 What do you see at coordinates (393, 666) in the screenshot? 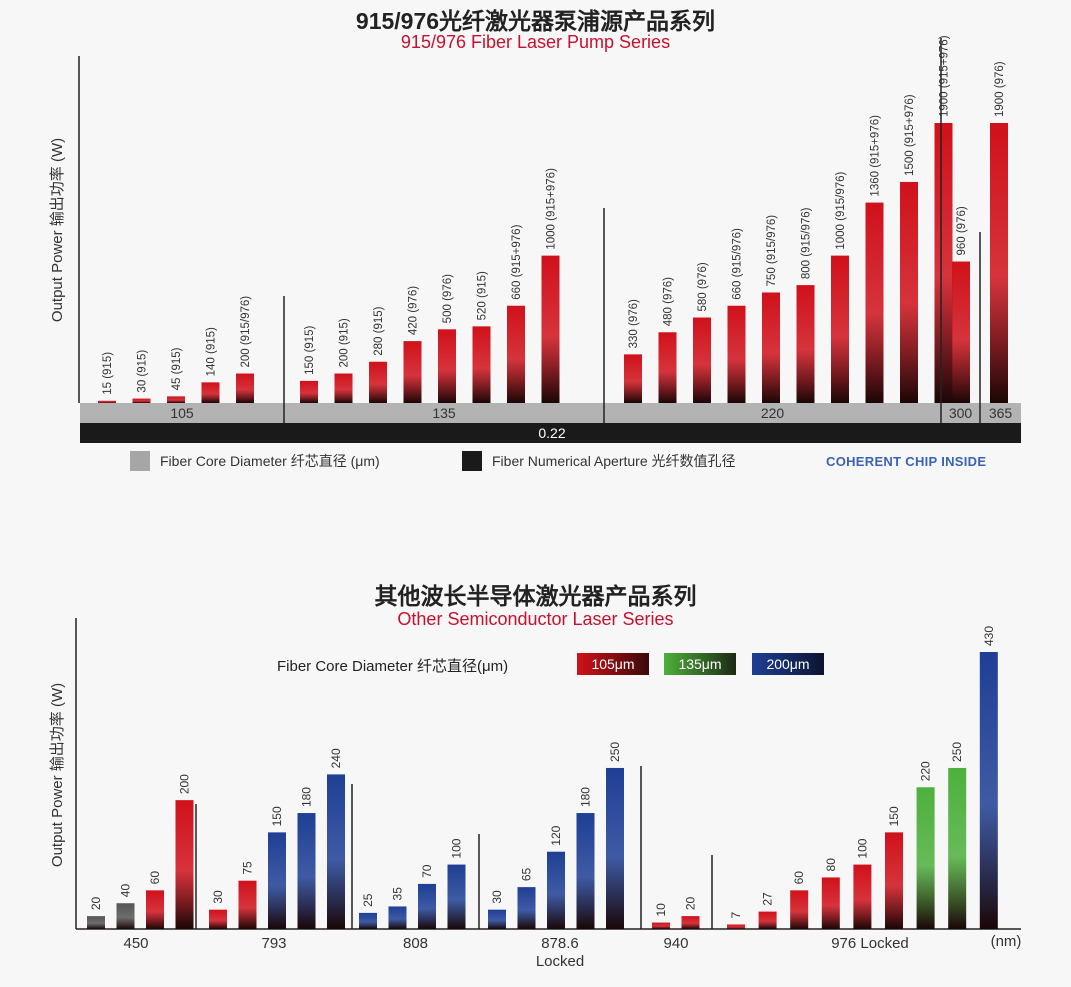
I see `legend2-title: Fiber Core Diameter 纤芯直径(μm)` at bounding box center [393, 666].